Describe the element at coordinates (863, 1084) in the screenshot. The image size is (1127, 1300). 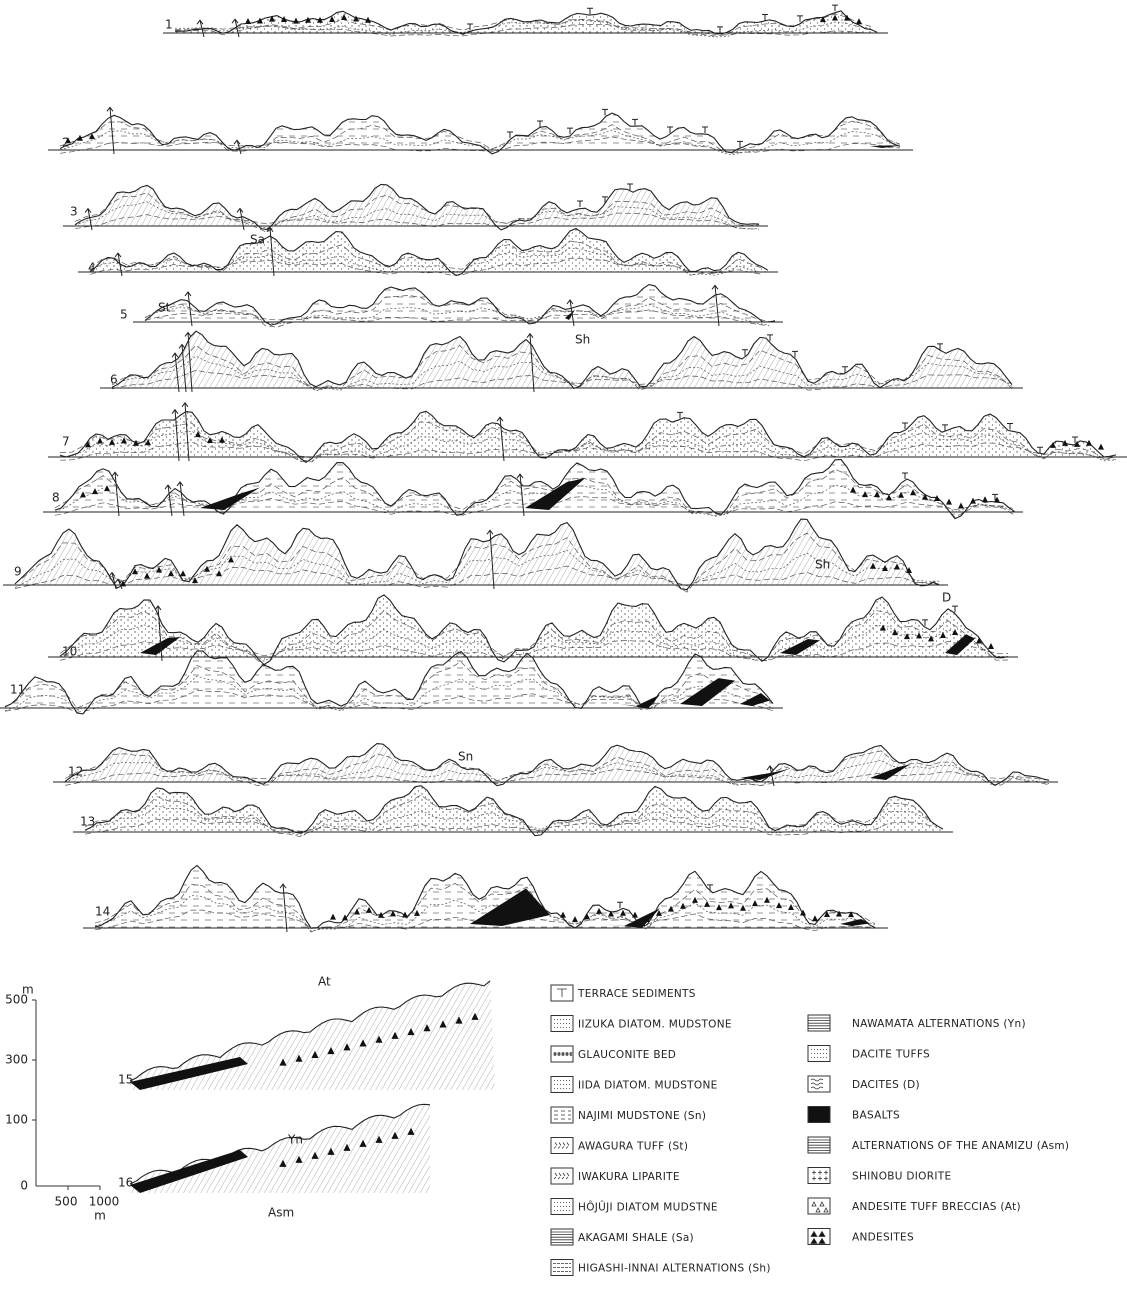
I see `legend-item: DACITES (D)` at that location.